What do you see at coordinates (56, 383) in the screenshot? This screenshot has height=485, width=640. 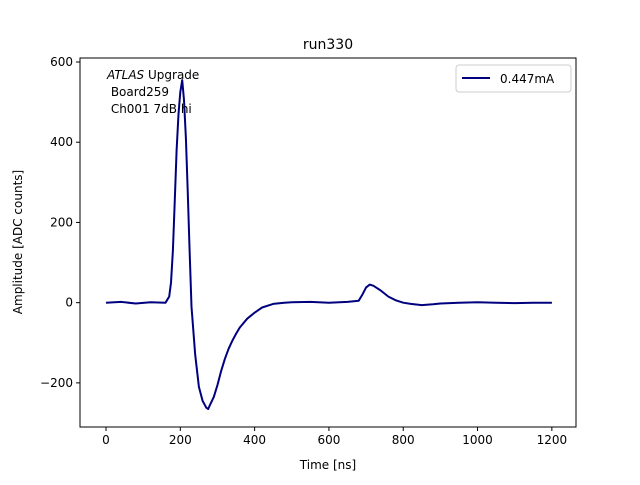 I see `y-tick-label: −200` at bounding box center [56, 383].